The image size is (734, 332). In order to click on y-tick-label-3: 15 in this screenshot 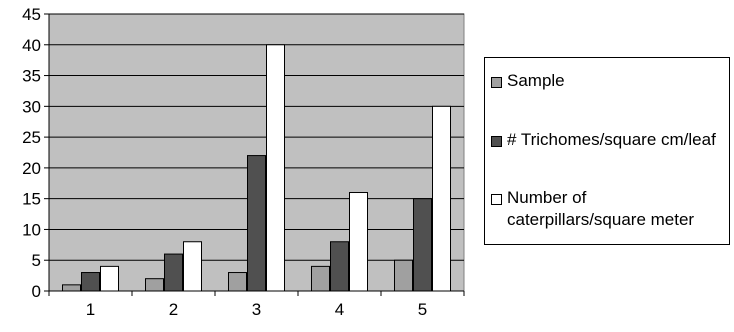, I will do `click(31, 199)`.